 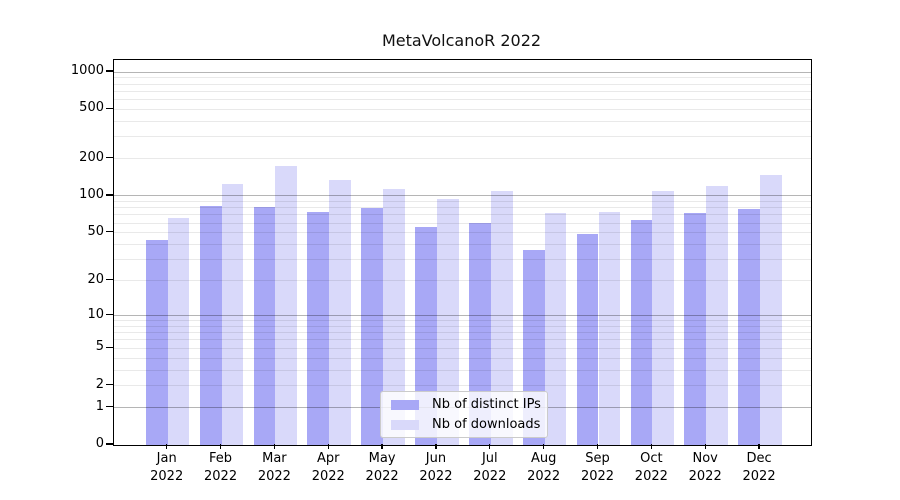 I want to click on legend-entry-distinct-ips: Nb of distinct IPs, so click(x=469, y=404).